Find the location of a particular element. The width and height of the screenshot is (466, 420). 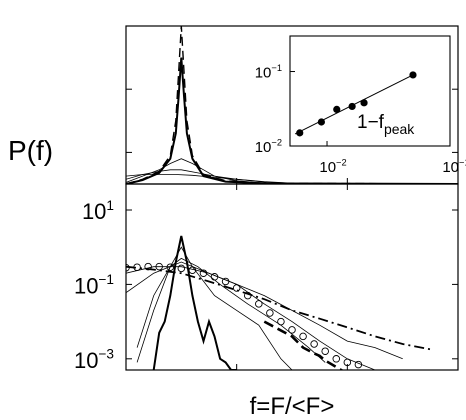

panel-a-series-3-line is located at coordinates (292, 176).